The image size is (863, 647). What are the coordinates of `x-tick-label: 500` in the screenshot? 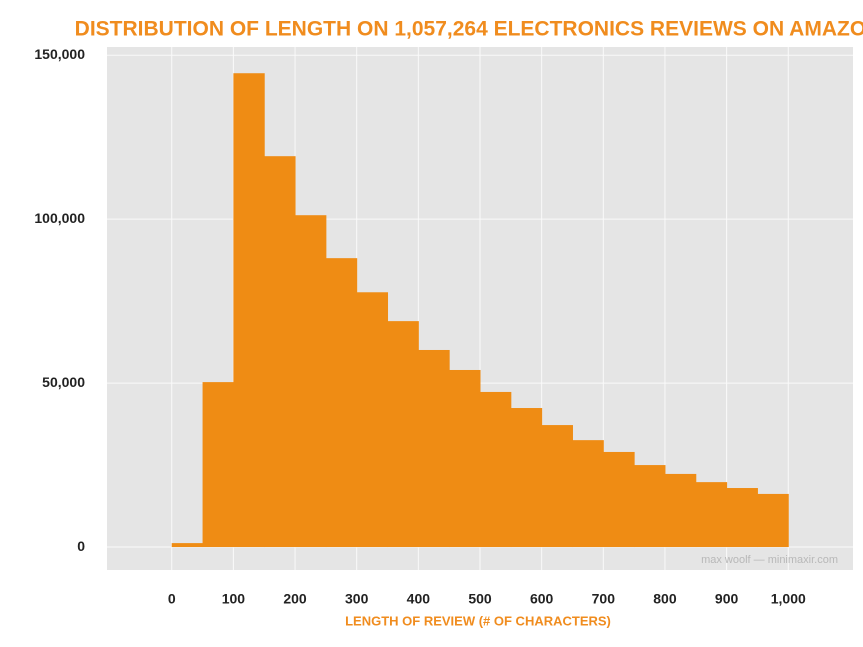 It's located at (480, 599).